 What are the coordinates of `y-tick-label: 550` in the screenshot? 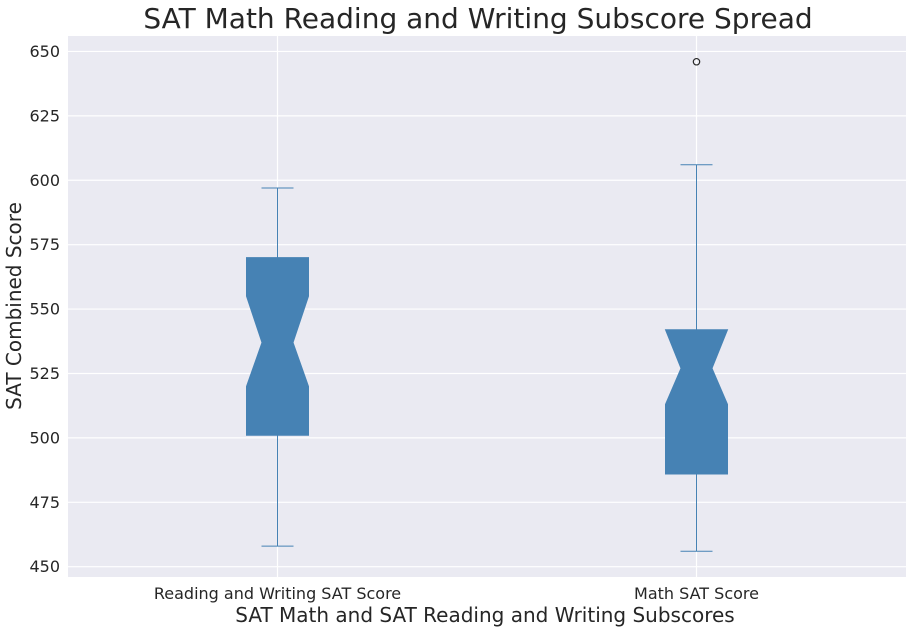 It's located at (44, 309).